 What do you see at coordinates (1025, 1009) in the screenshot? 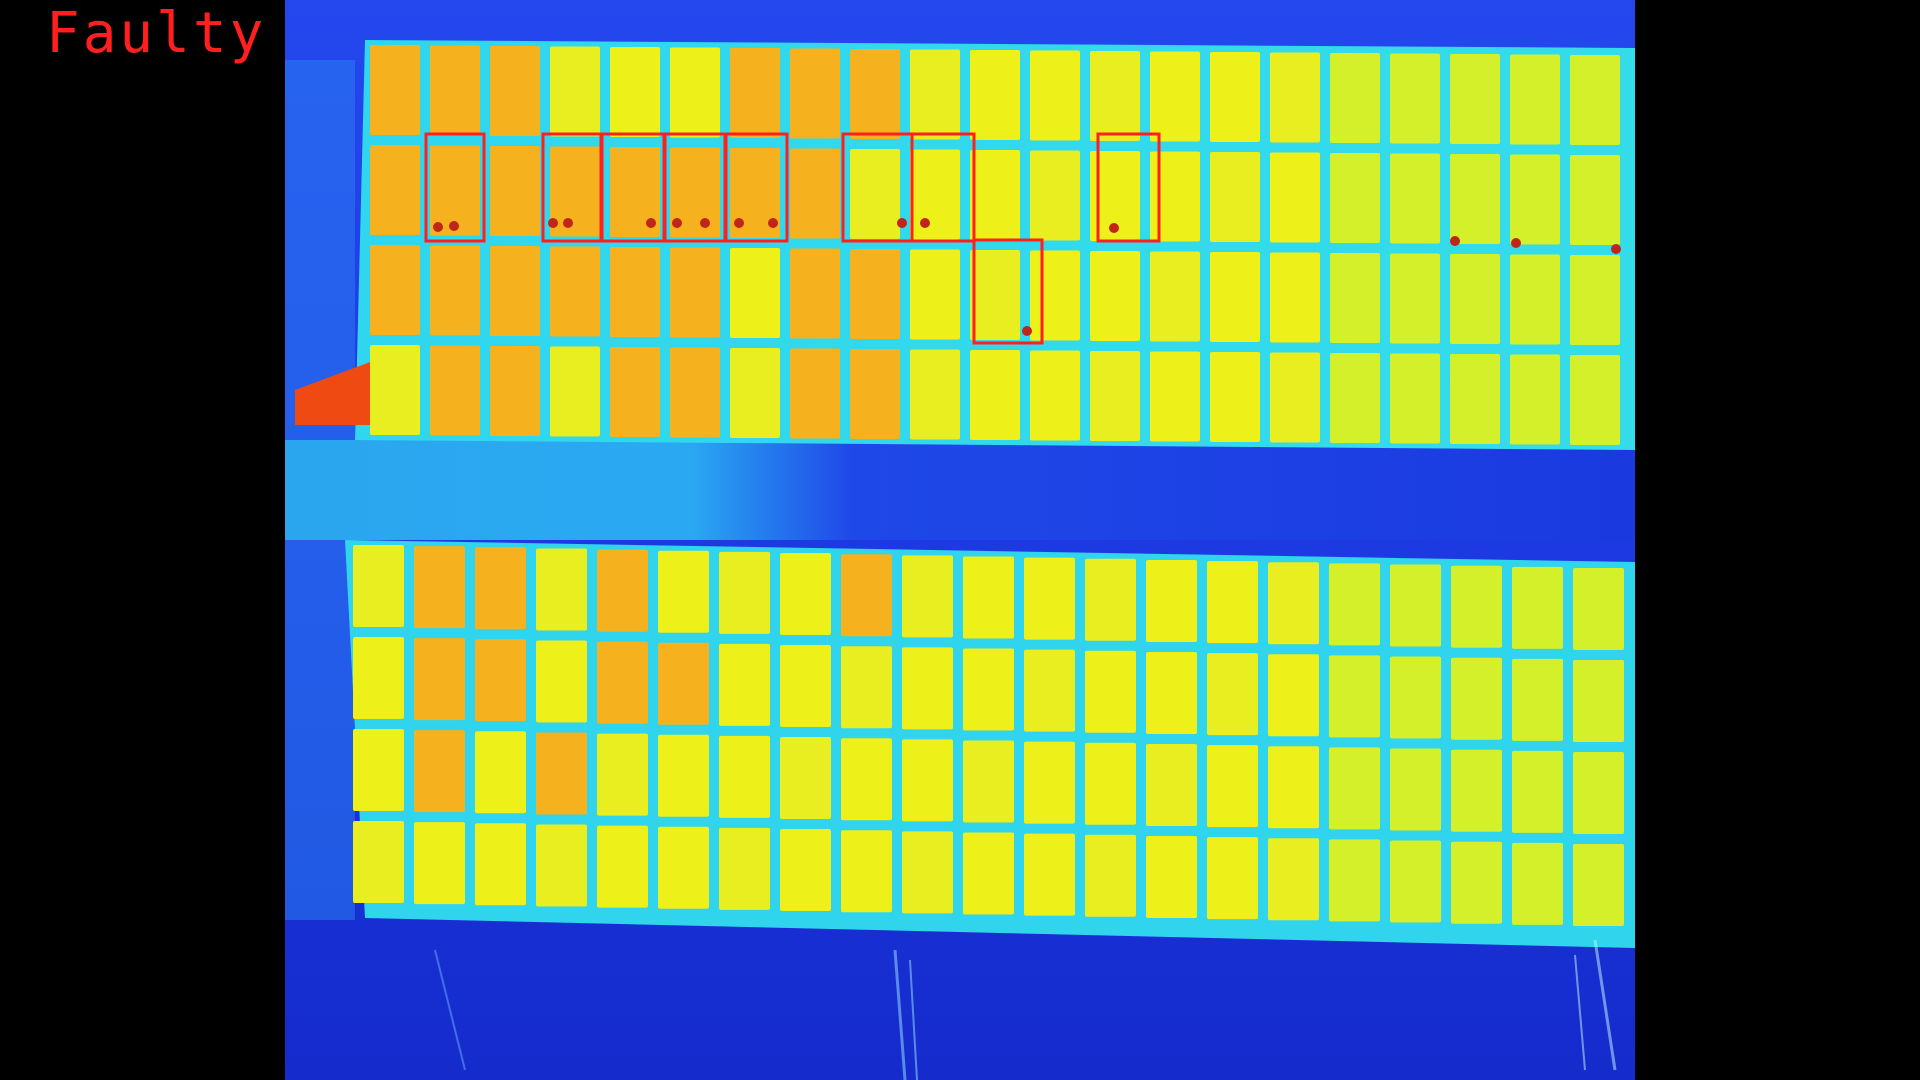
I see `ground-texture` at bounding box center [1025, 1009].